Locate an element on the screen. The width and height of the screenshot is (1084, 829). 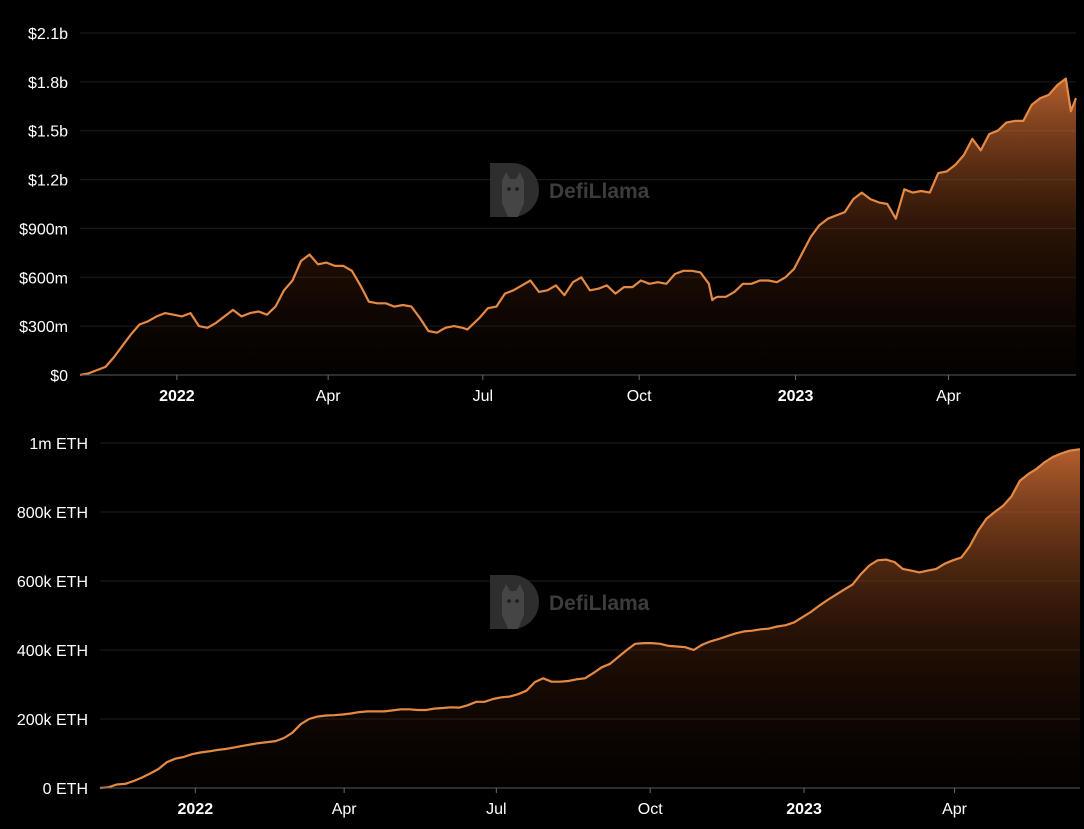
eth-chart-x-axis: 2022 Apr Jul Oct 2023 Apr is located at coordinates (573, 803).